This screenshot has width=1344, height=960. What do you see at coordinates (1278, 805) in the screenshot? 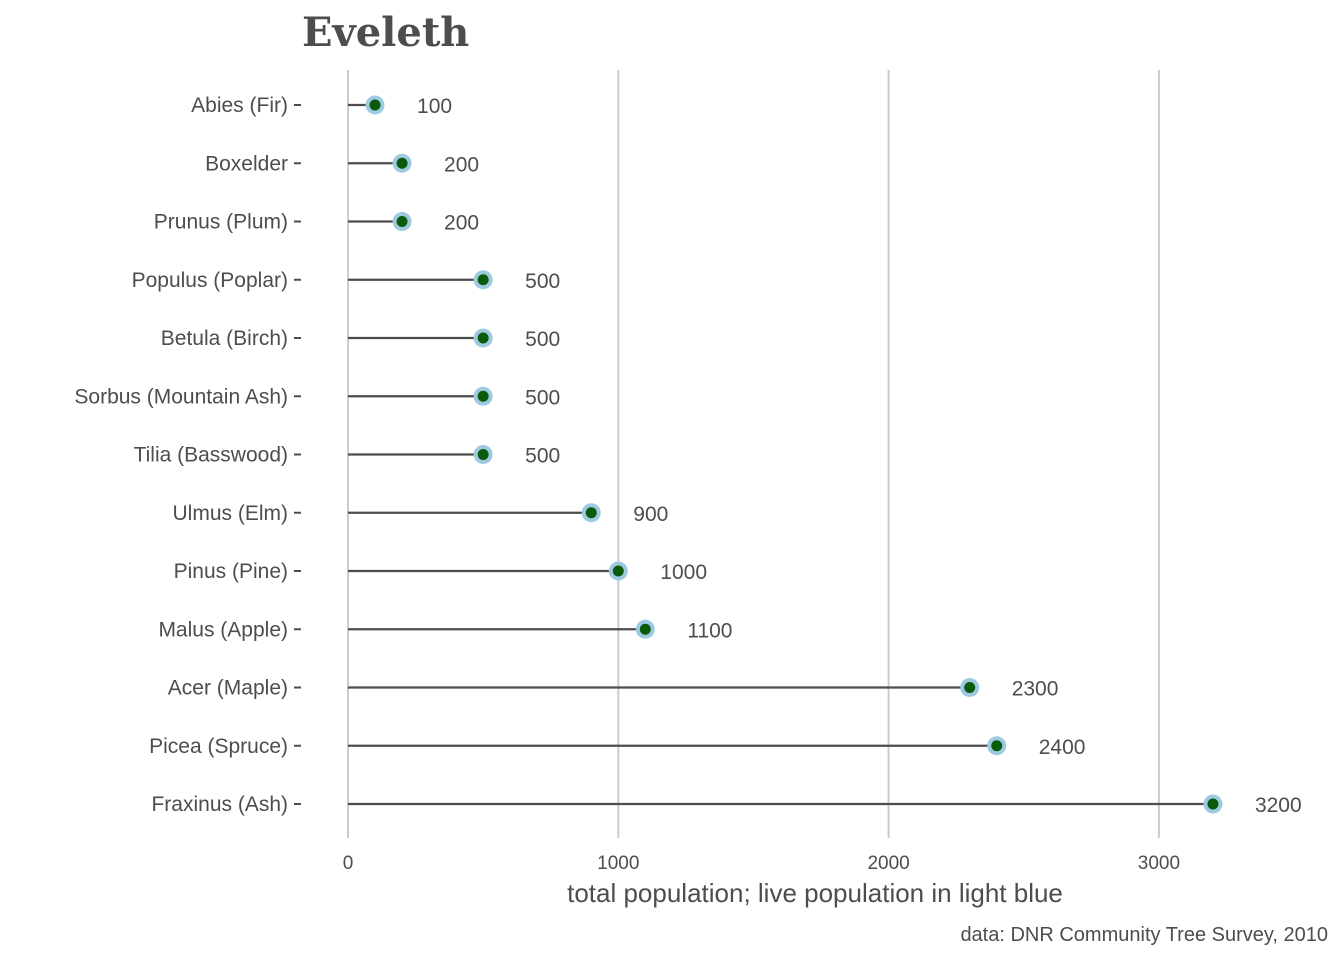
I see `value-label: 3200` at bounding box center [1278, 805].